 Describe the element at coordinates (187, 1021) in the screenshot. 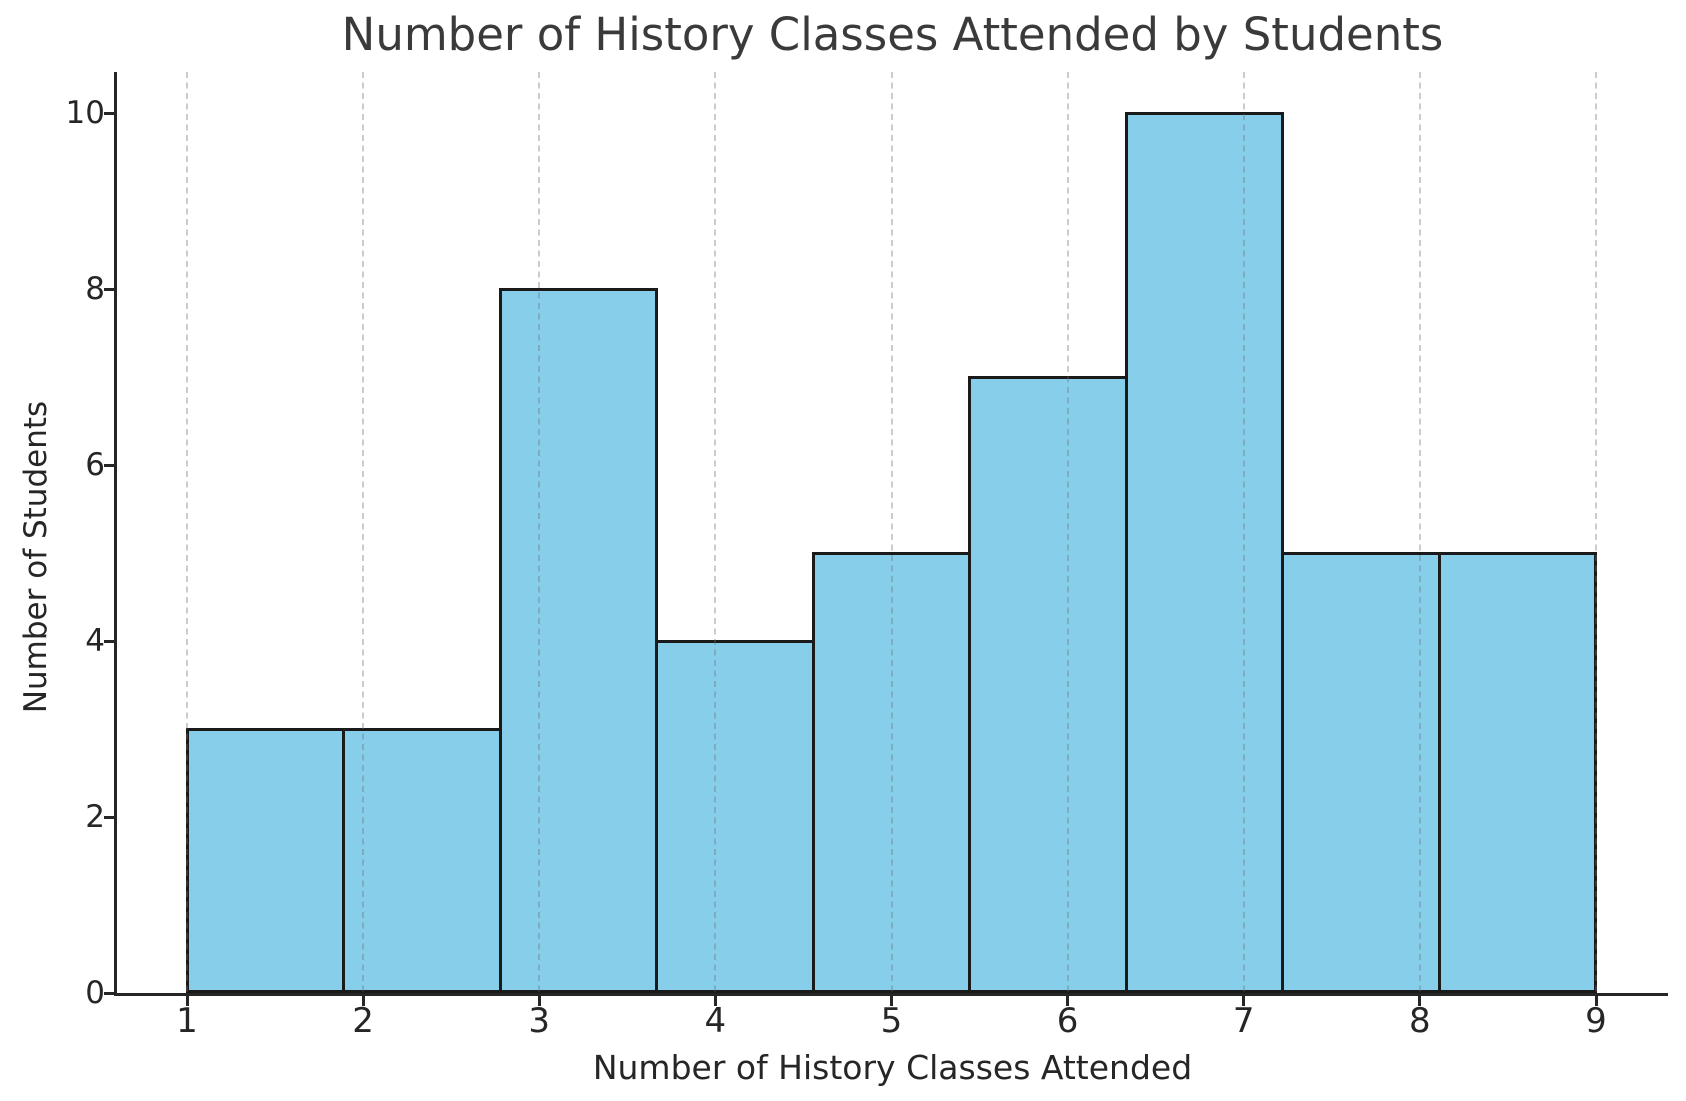

I see `x-tick-label: 1` at that location.